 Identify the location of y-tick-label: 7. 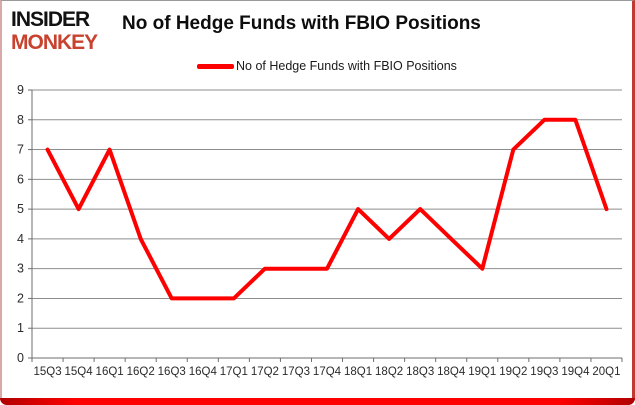
(20, 150).